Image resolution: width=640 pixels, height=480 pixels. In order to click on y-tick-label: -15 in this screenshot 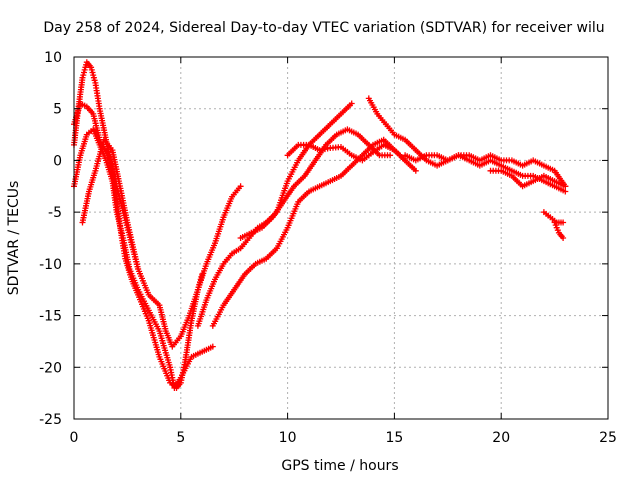, I will do `click(50, 317)`.